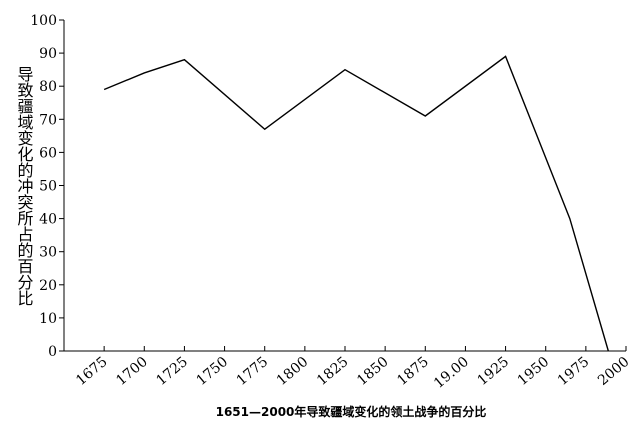  I want to click on x-tick-label: 1800, so click(293, 371).